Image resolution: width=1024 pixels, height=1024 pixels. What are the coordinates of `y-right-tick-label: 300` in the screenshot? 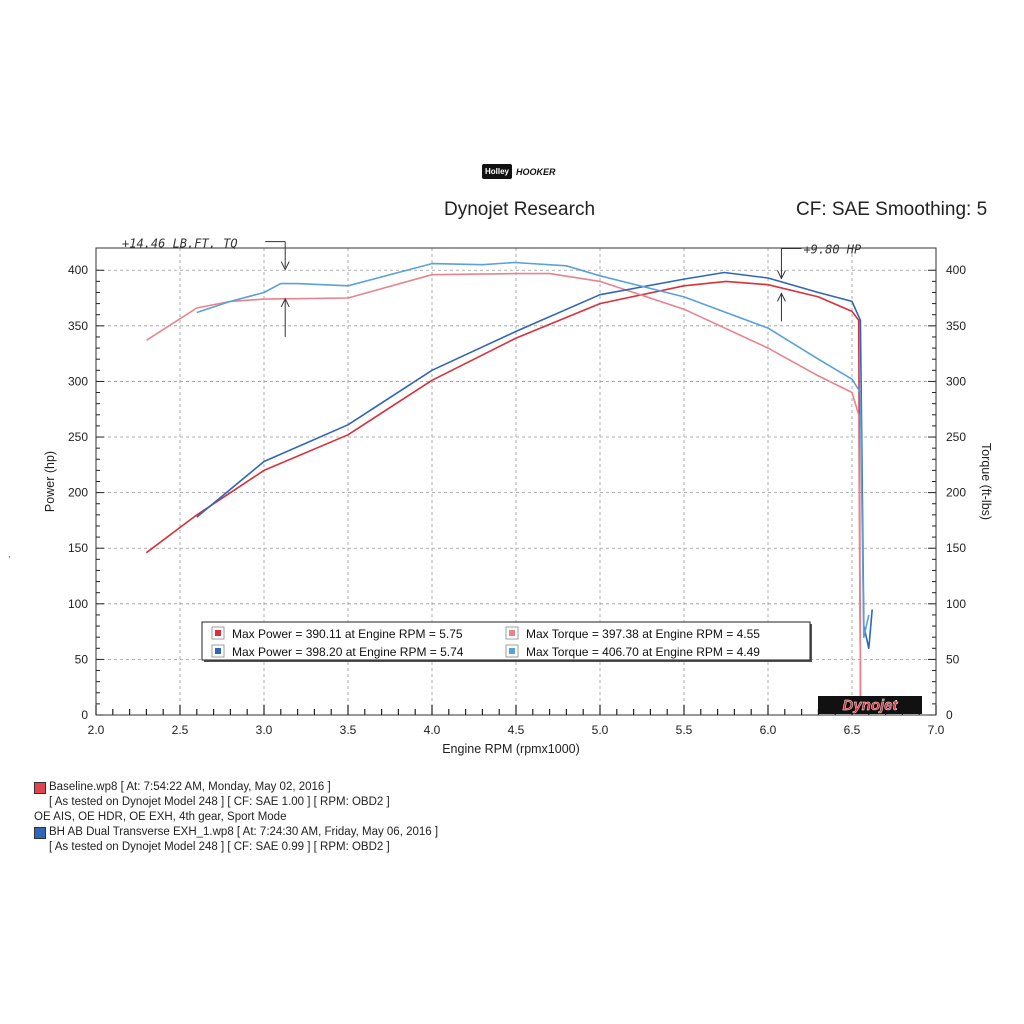 It's located at (956, 381).